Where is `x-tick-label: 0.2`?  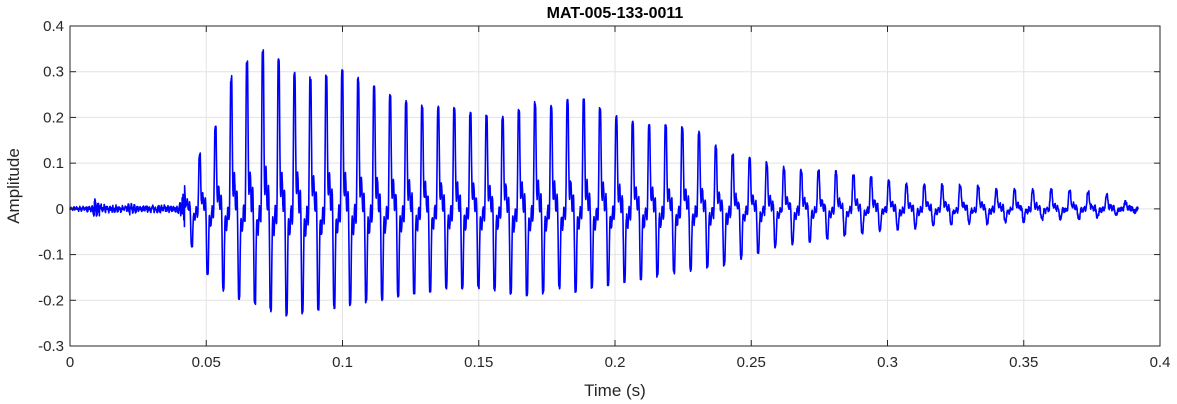
x-tick-label: 0.2 is located at coordinates (615, 362).